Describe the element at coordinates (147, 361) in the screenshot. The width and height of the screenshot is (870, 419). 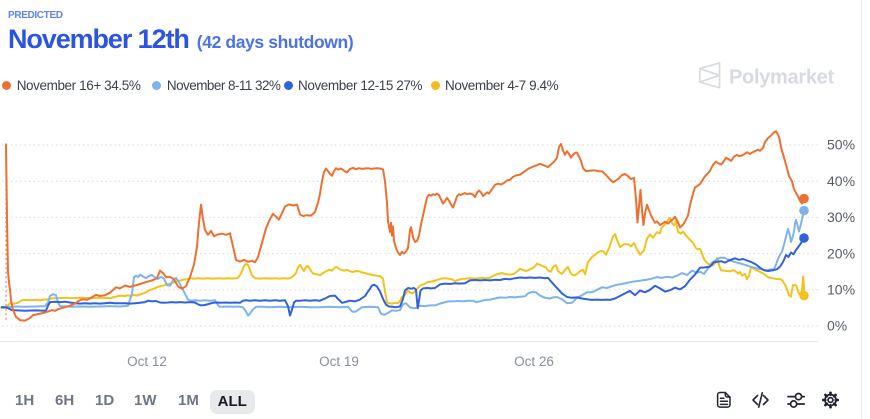
I see `svg-text: Oct 12` at that location.